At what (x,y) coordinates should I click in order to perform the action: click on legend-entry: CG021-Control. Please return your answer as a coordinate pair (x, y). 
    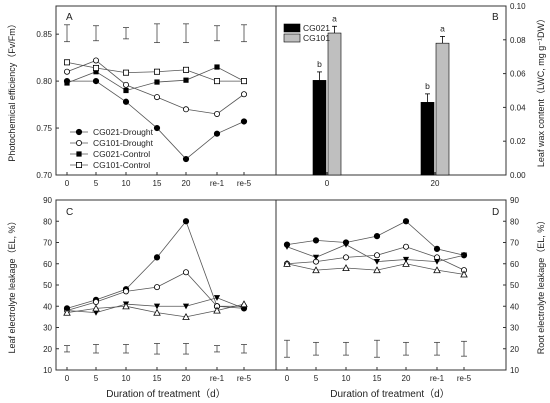
    Looking at the image, I should click on (110, 154).